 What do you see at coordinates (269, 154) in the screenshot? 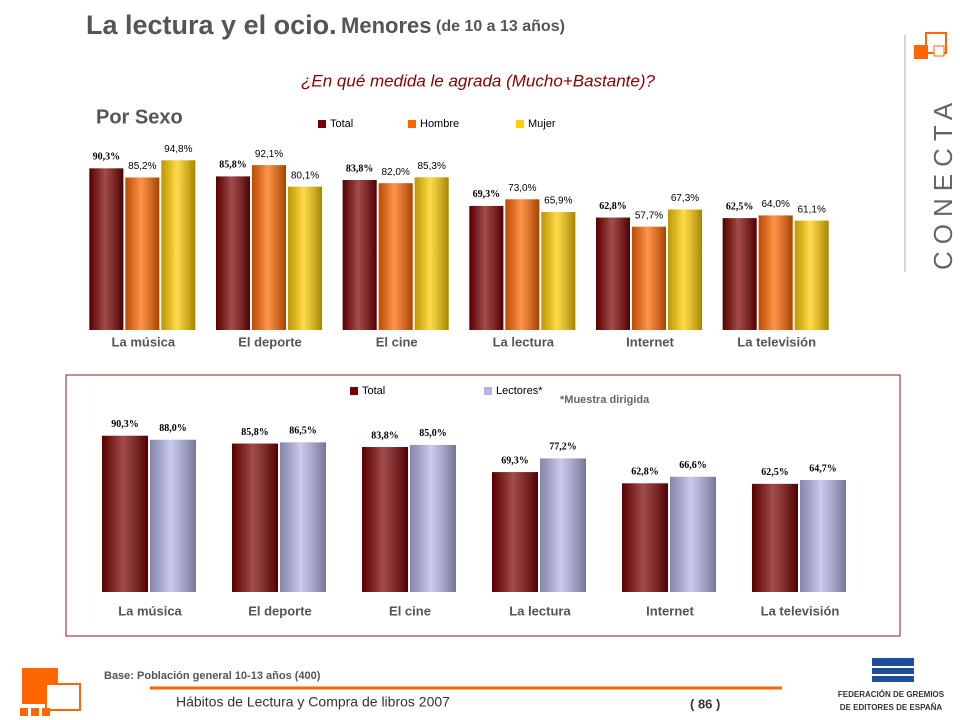
I see `data-label: 92,1%` at bounding box center [269, 154].